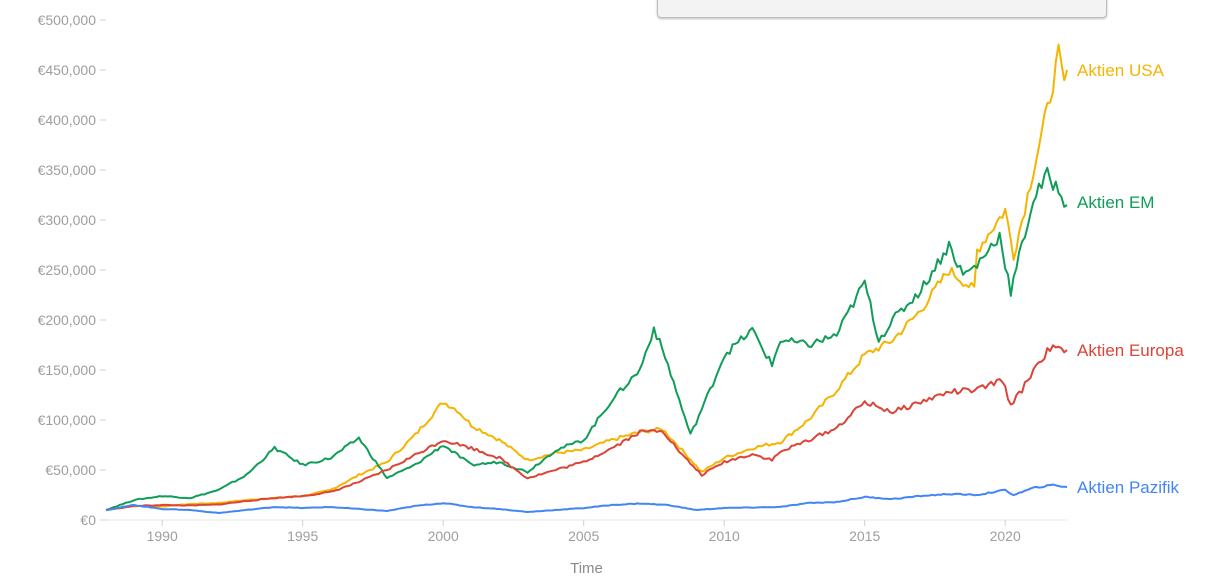 The width and height of the screenshot is (1232, 577). Describe the element at coordinates (67, 70) in the screenshot. I see `y-tick-label: €450,000` at that location.